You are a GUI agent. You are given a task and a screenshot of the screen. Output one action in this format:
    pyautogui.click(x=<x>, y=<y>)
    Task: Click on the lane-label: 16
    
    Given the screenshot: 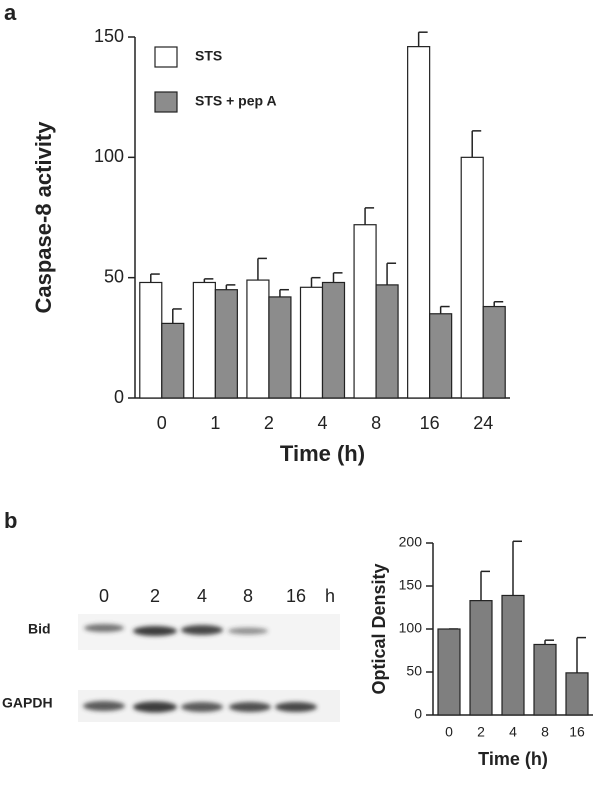 What is the action you would take?
    pyautogui.click(x=296, y=596)
    